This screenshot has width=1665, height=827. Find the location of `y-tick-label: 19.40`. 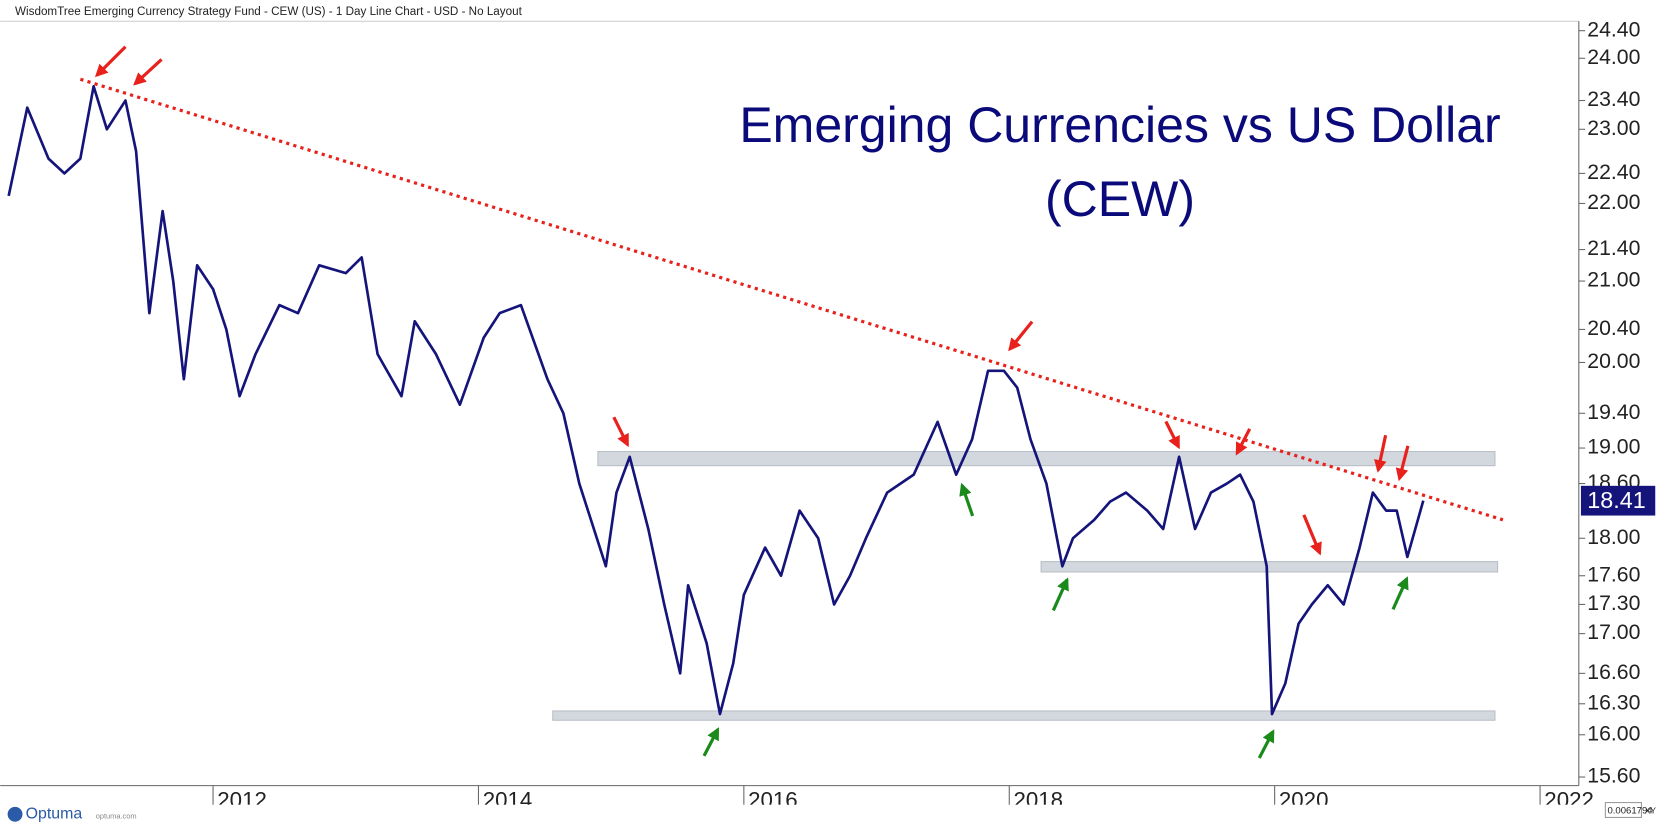

y-tick-label: 19.40 is located at coordinates (1613, 412).